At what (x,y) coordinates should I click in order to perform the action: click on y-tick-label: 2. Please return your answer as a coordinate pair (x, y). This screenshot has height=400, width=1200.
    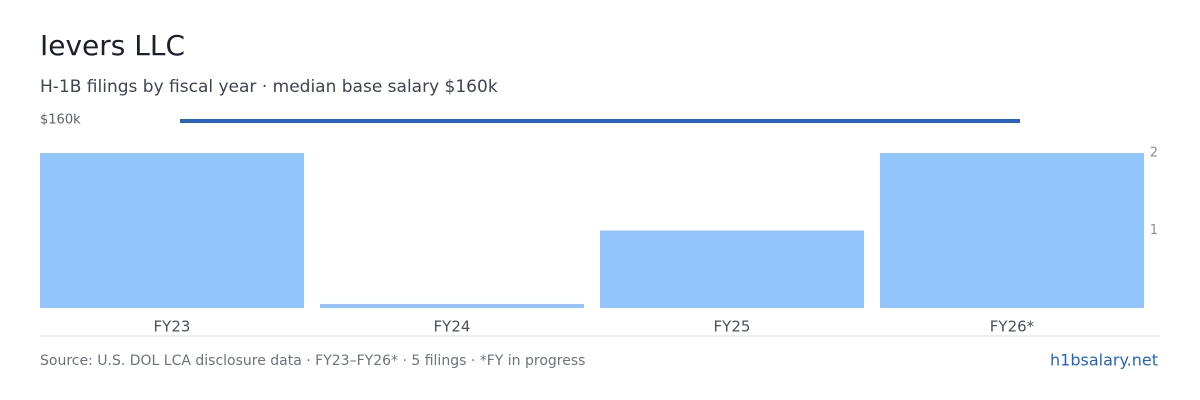
    Looking at the image, I should click on (1154, 153).